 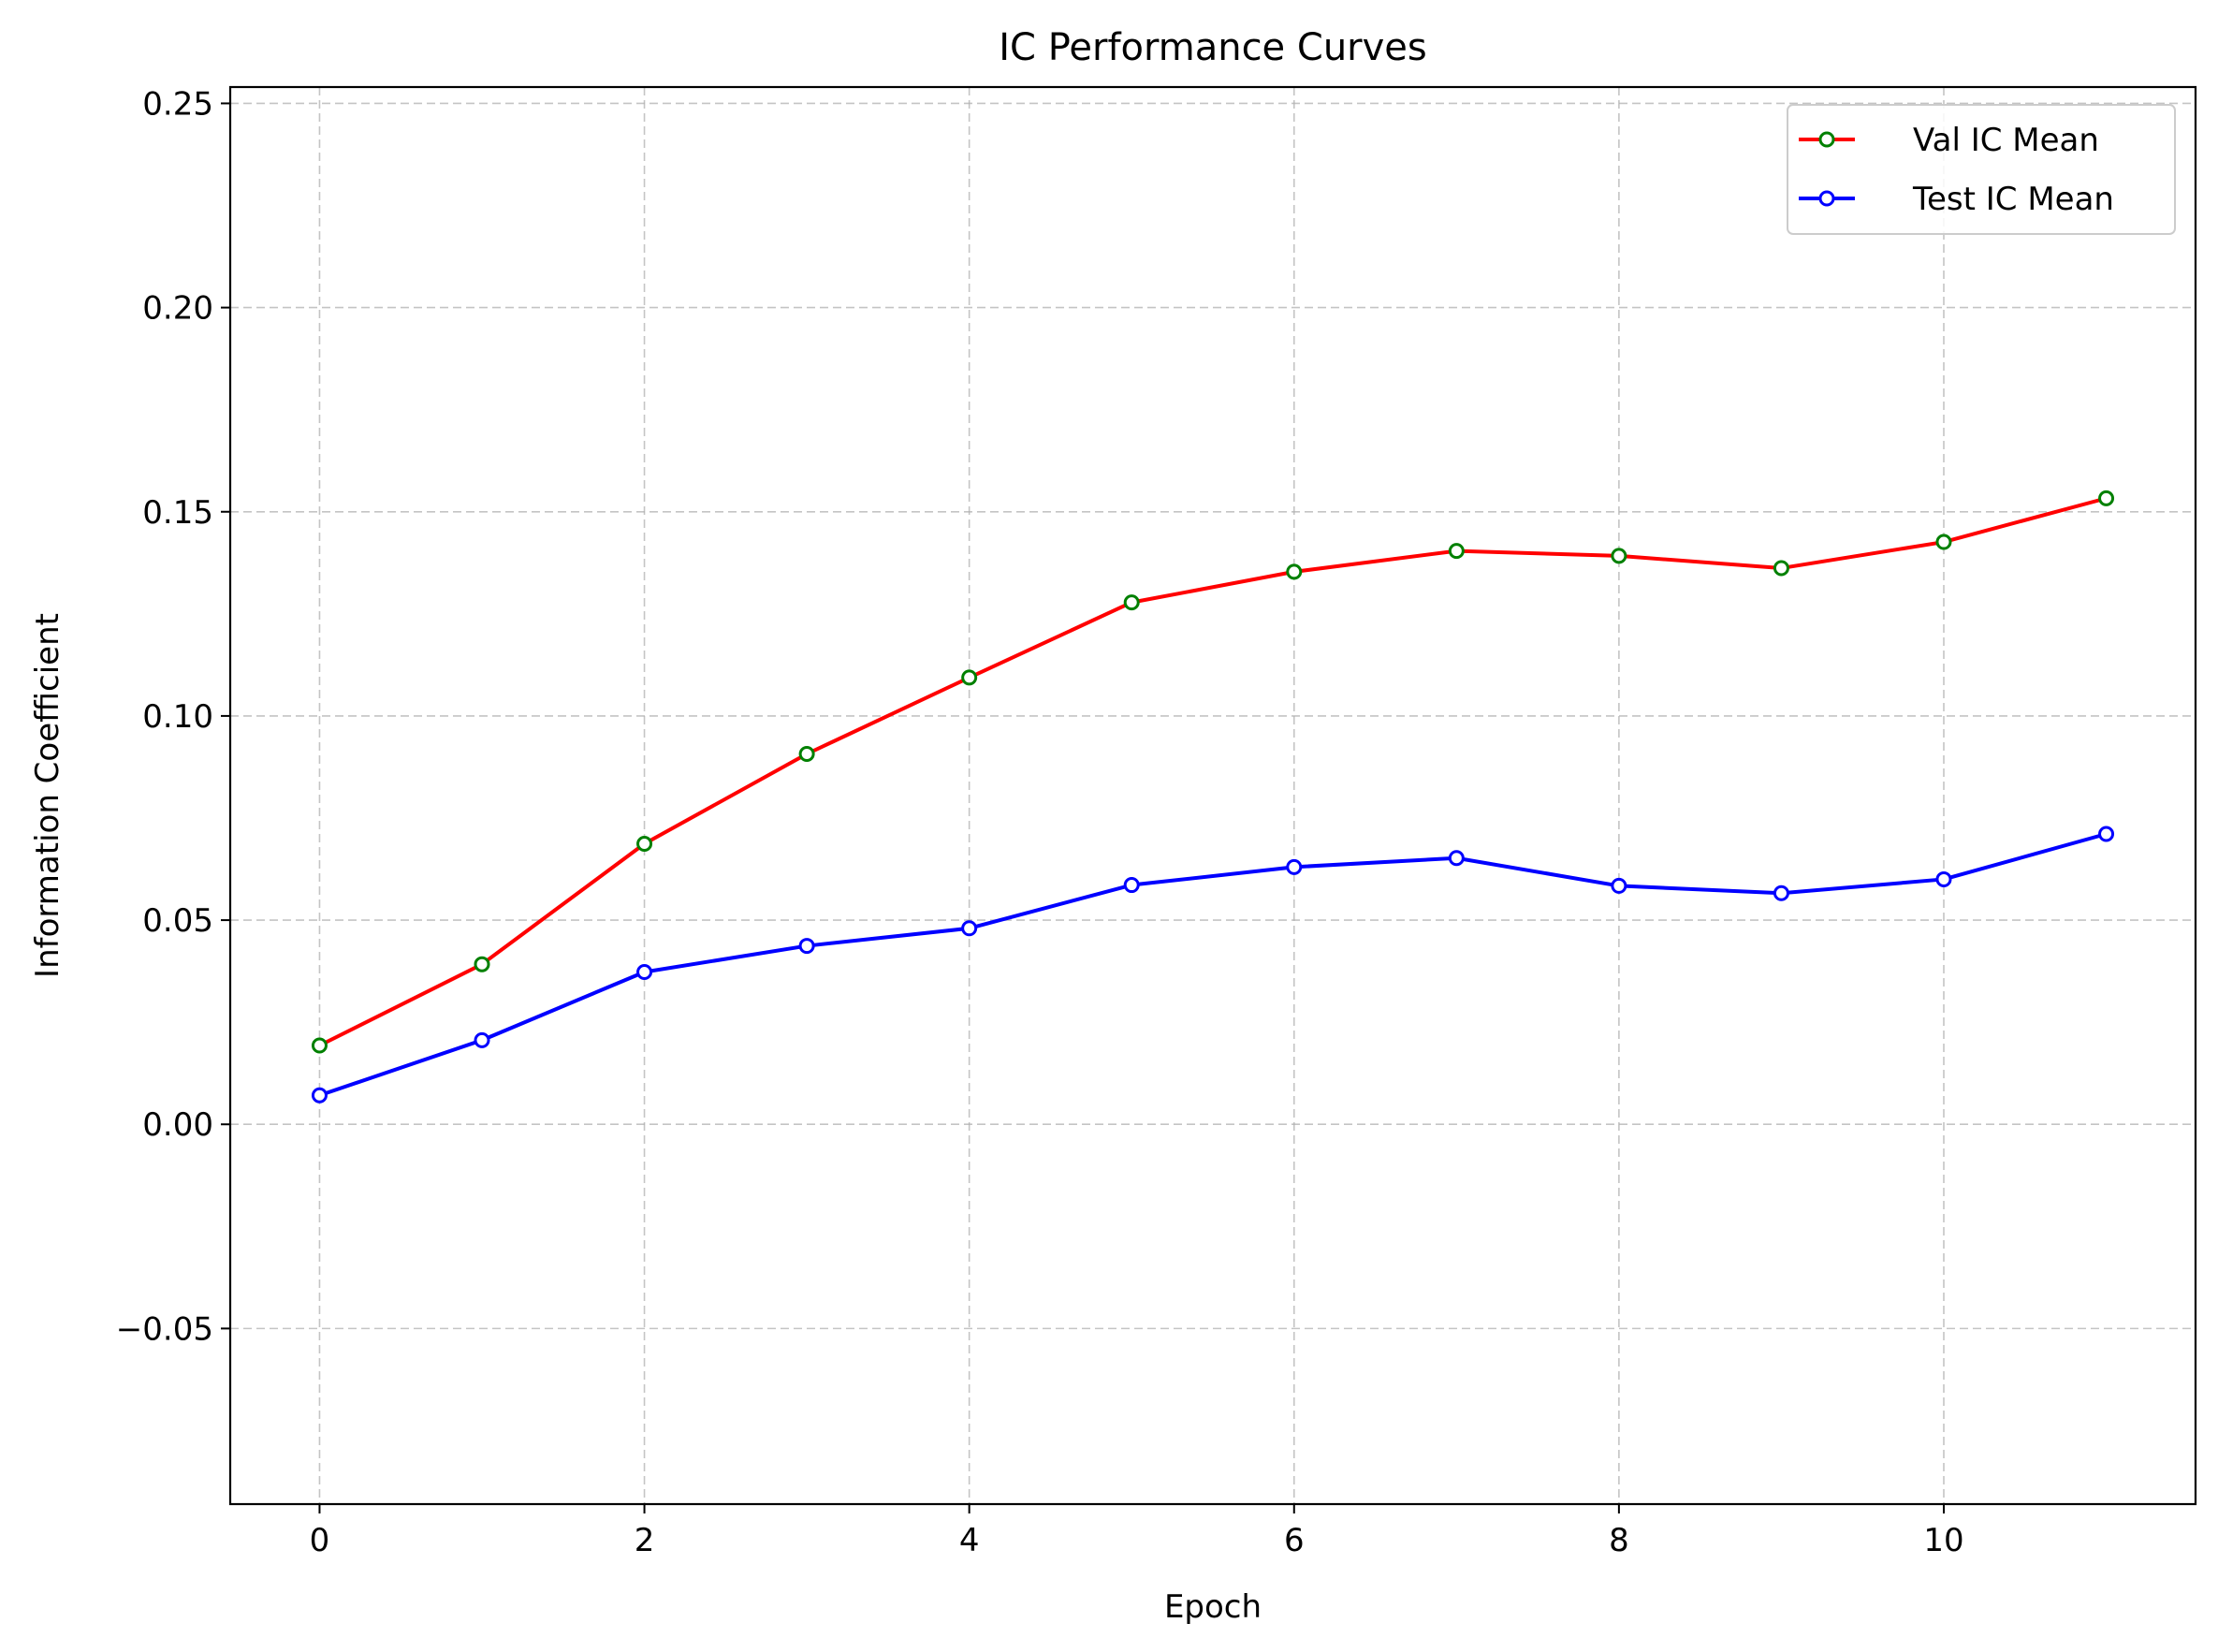 I want to click on legend-label-val: Val IC Mean, so click(x=2006, y=141).